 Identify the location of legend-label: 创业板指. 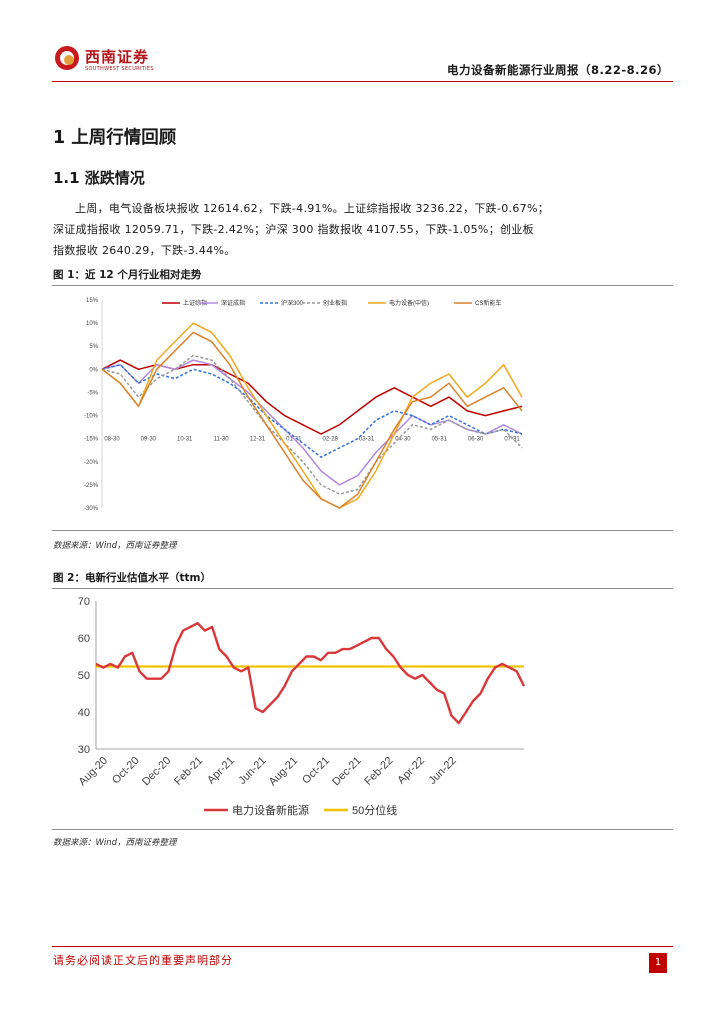
(335, 303).